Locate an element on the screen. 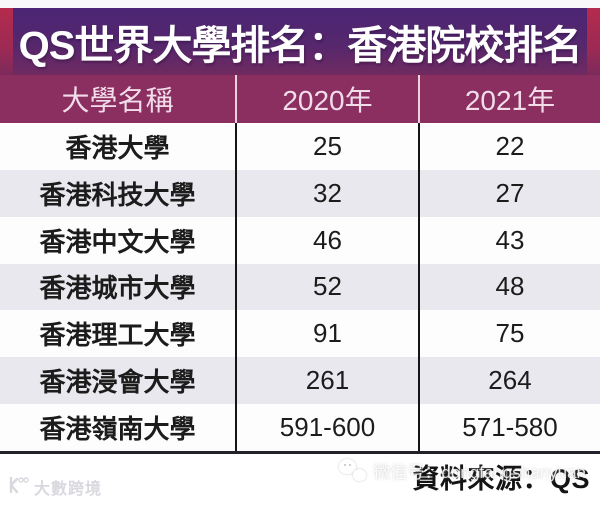 This screenshot has width=600, height=509. table-row: 香港中文大學 46 43 is located at coordinates (300, 240).